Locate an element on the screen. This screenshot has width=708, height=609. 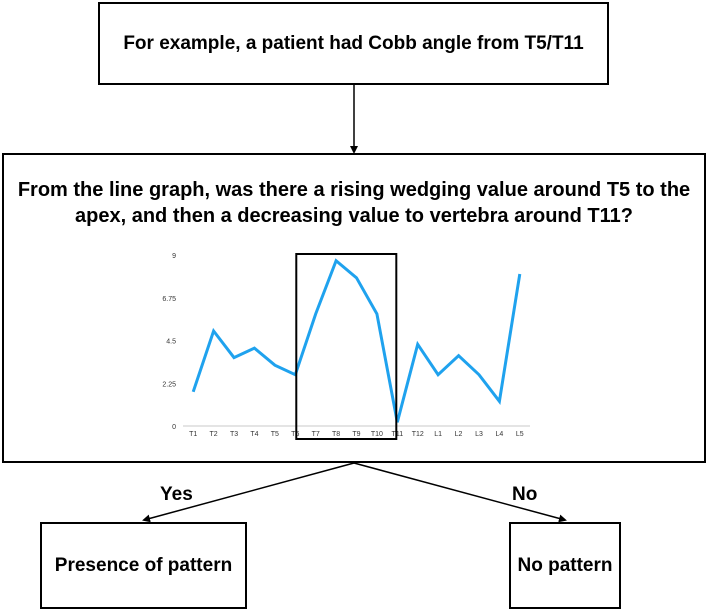
y-tick-label: 9 is located at coordinates (174, 256).